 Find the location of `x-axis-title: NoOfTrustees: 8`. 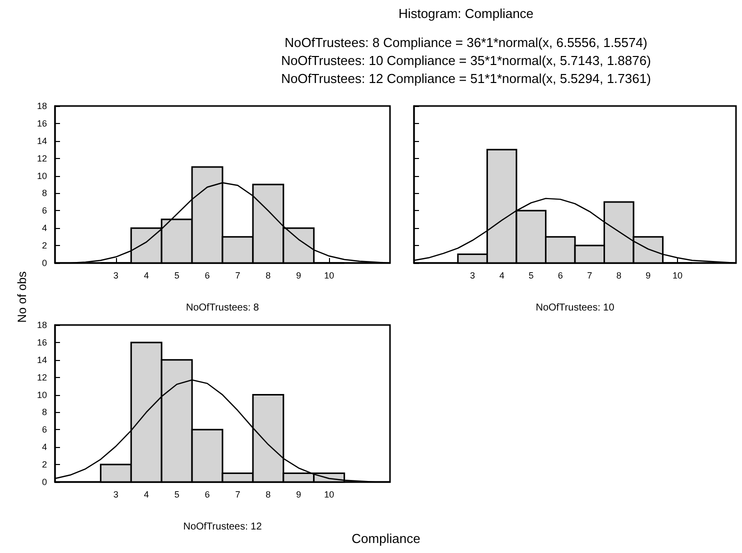

x-axis-title: NoOfTrustees: 8 is located at coordinates (223, 308).